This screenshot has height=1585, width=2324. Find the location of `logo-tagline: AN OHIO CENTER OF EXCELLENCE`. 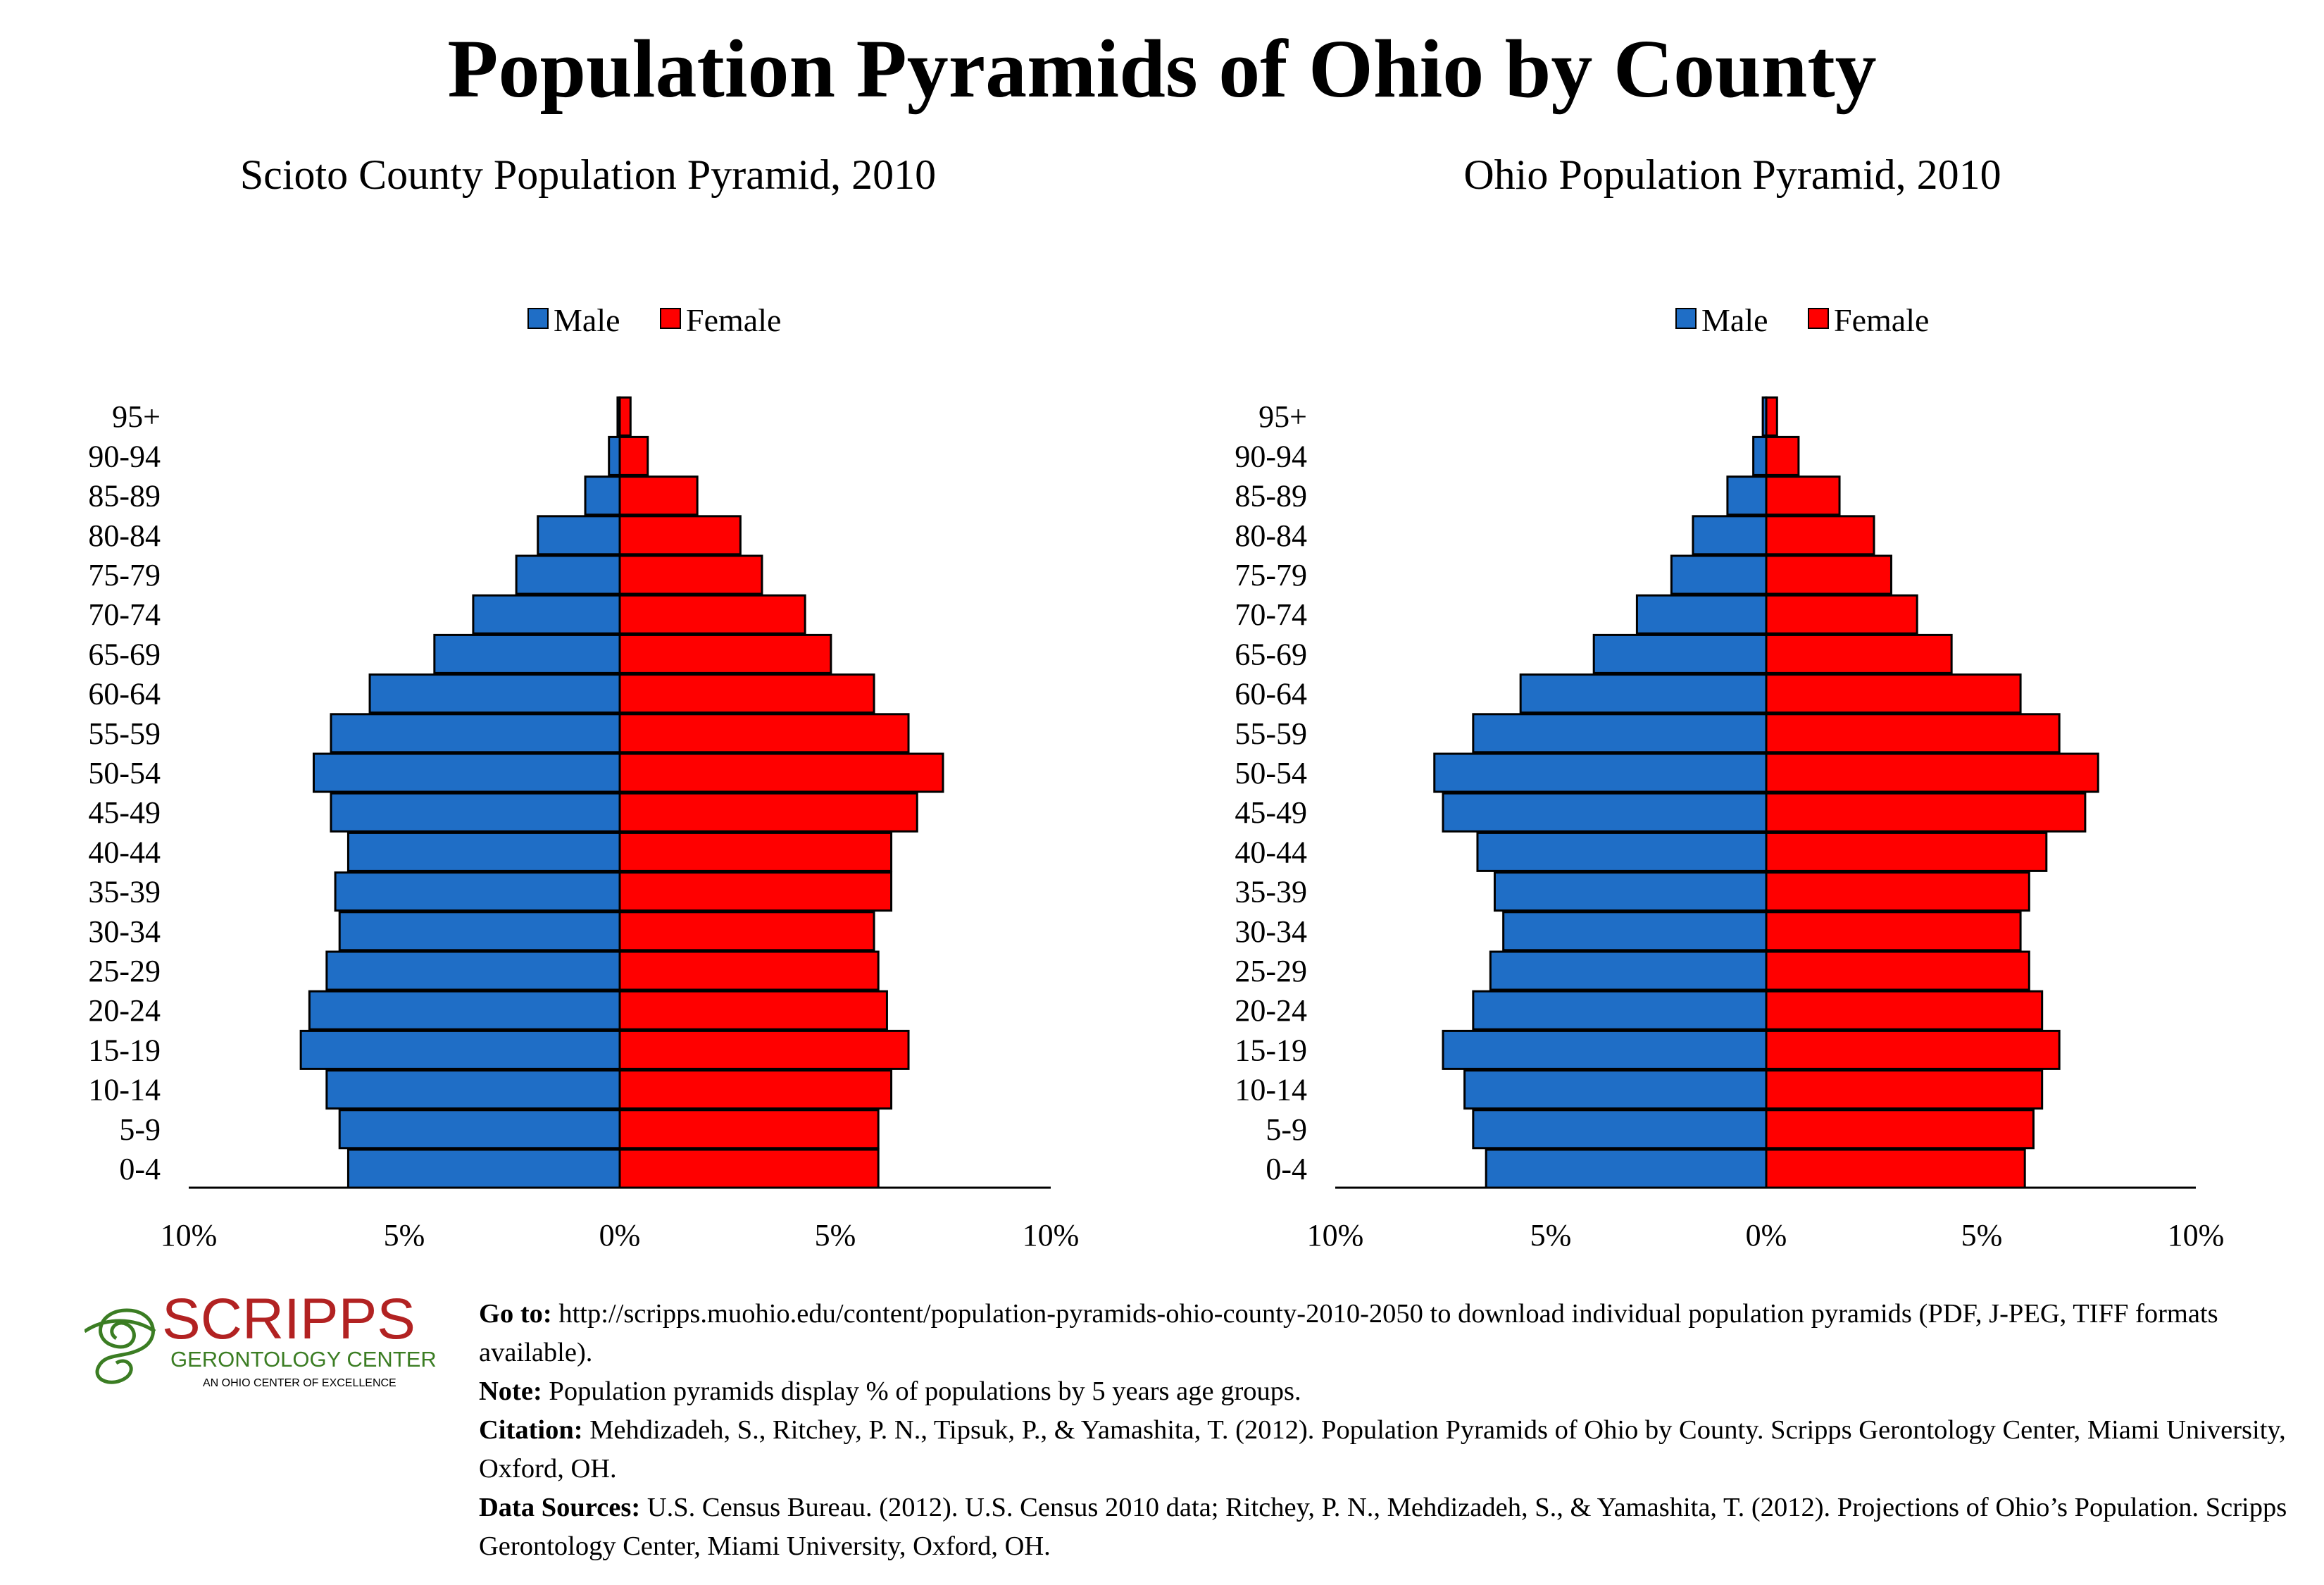

logo-tagline: AN OHIO CENTER OF EXCELLENCE is located at coordinates (299, 1383).